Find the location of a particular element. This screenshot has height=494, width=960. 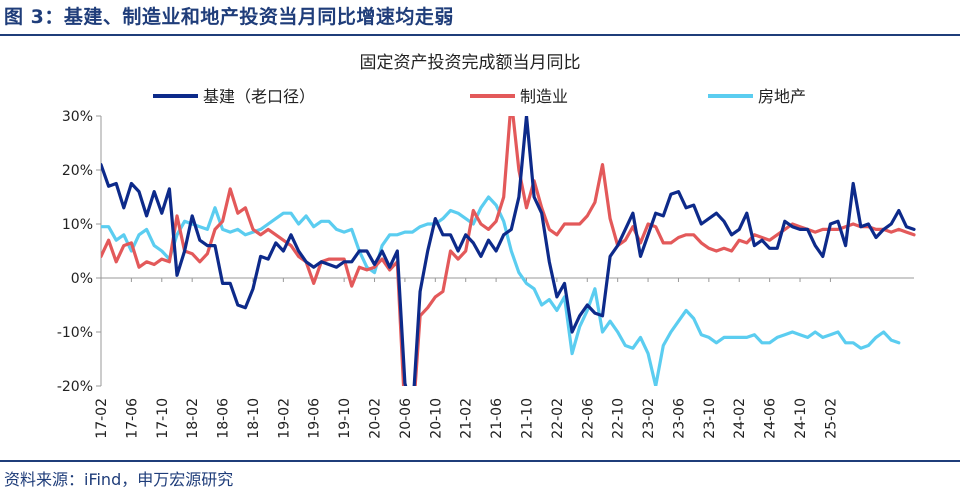

bottom-rule is located at coordinates (480, 461).